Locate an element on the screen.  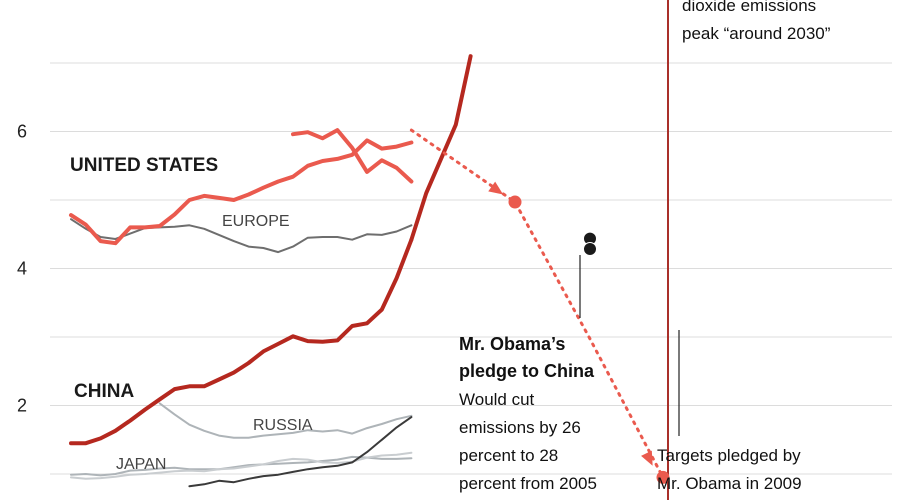
pledge-arrowhead-2030 is located at coordinates (647, 458).